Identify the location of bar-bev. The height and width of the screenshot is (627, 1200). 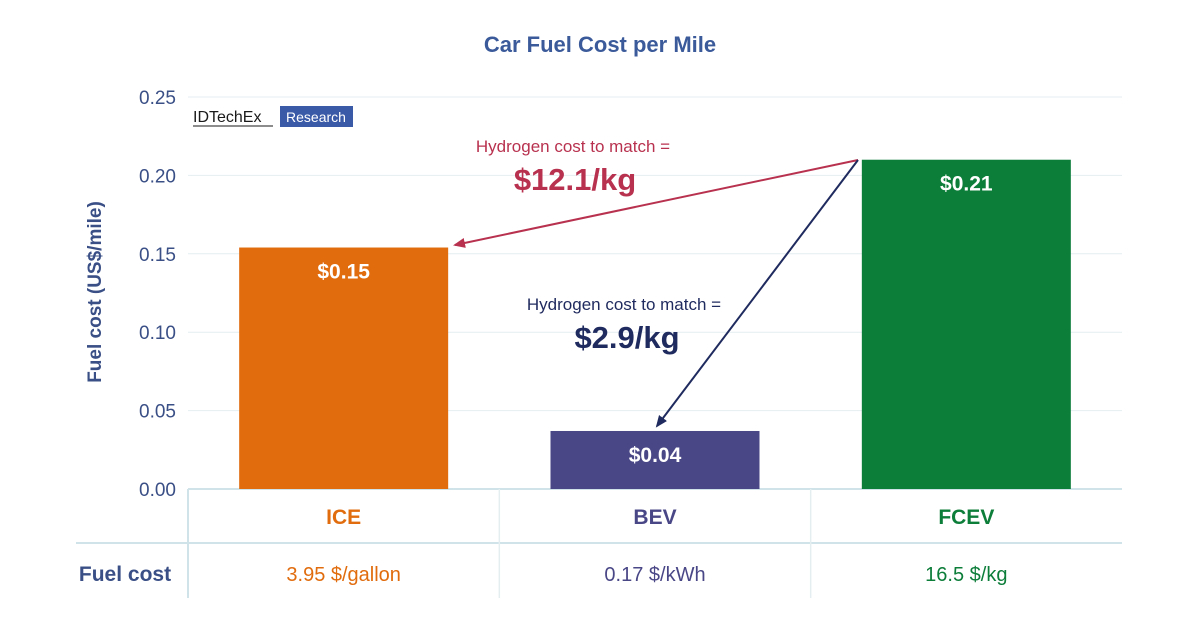
(655, 459).